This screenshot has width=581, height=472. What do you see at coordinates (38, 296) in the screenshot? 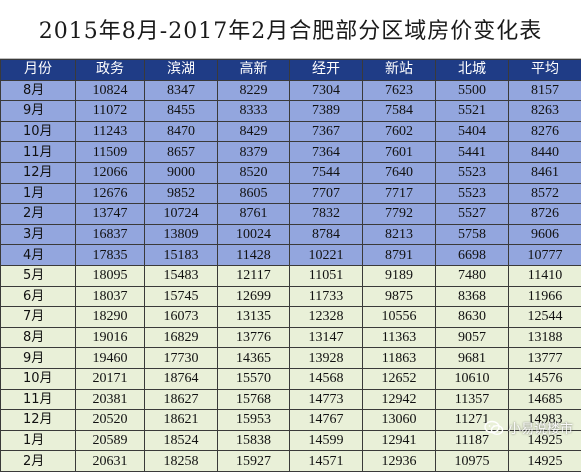
I see `month-cell: 6月` at bounding box center [38, 296].